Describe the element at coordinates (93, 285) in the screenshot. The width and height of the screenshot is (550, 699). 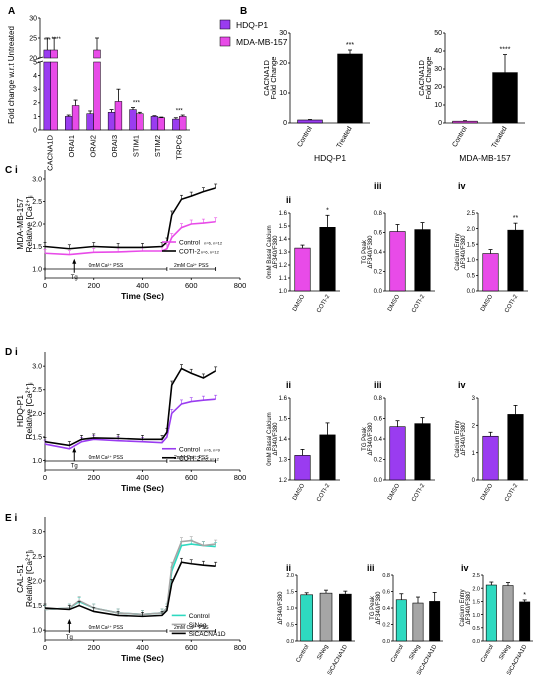
I see `Ci-xtick-label: 200` at that location.